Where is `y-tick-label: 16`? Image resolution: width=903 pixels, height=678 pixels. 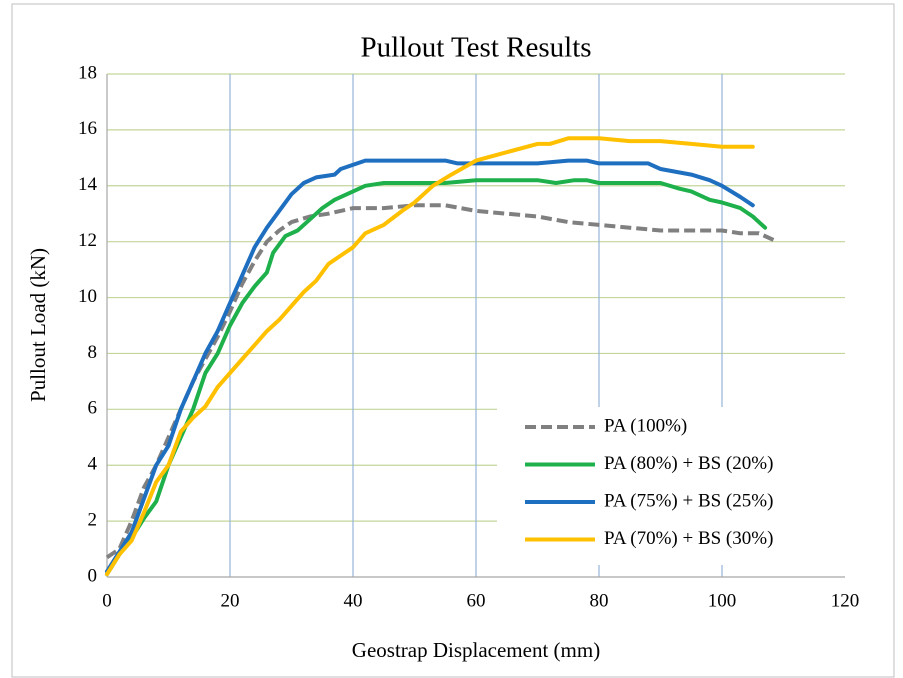 y-tick-label: 16 is located at coordinates (87, 128).